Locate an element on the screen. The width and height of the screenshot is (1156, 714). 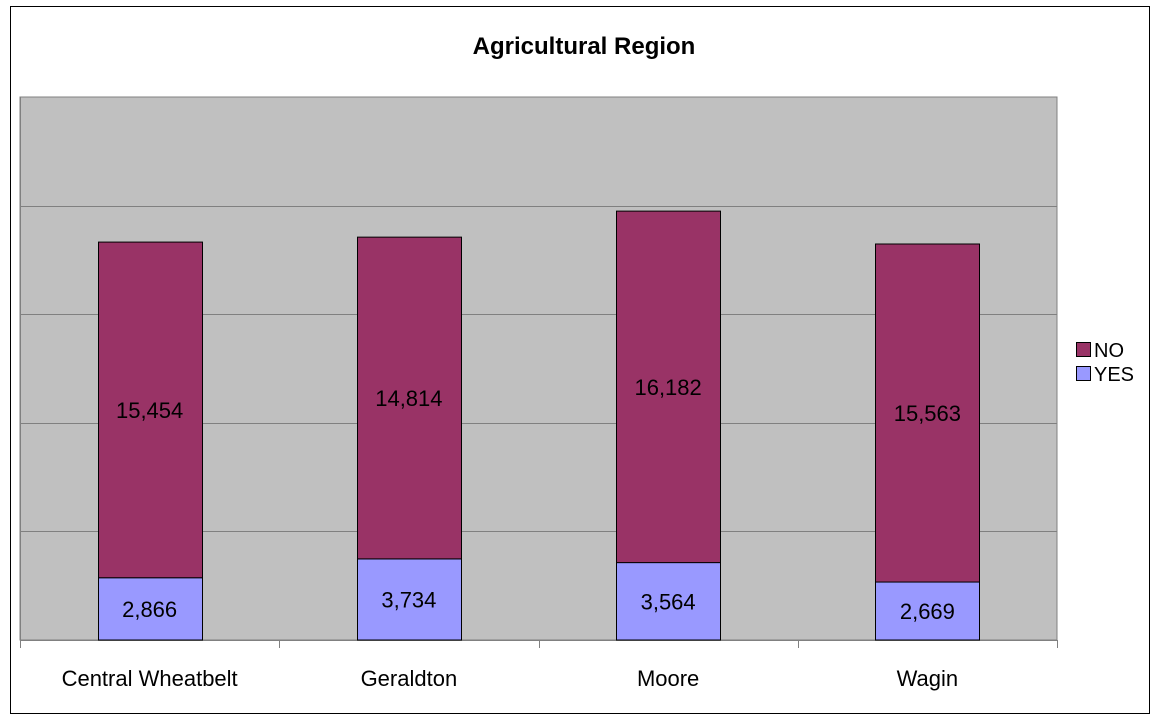
x-tick-label: Central Wheatbelt is located at coordinates (150, 678).